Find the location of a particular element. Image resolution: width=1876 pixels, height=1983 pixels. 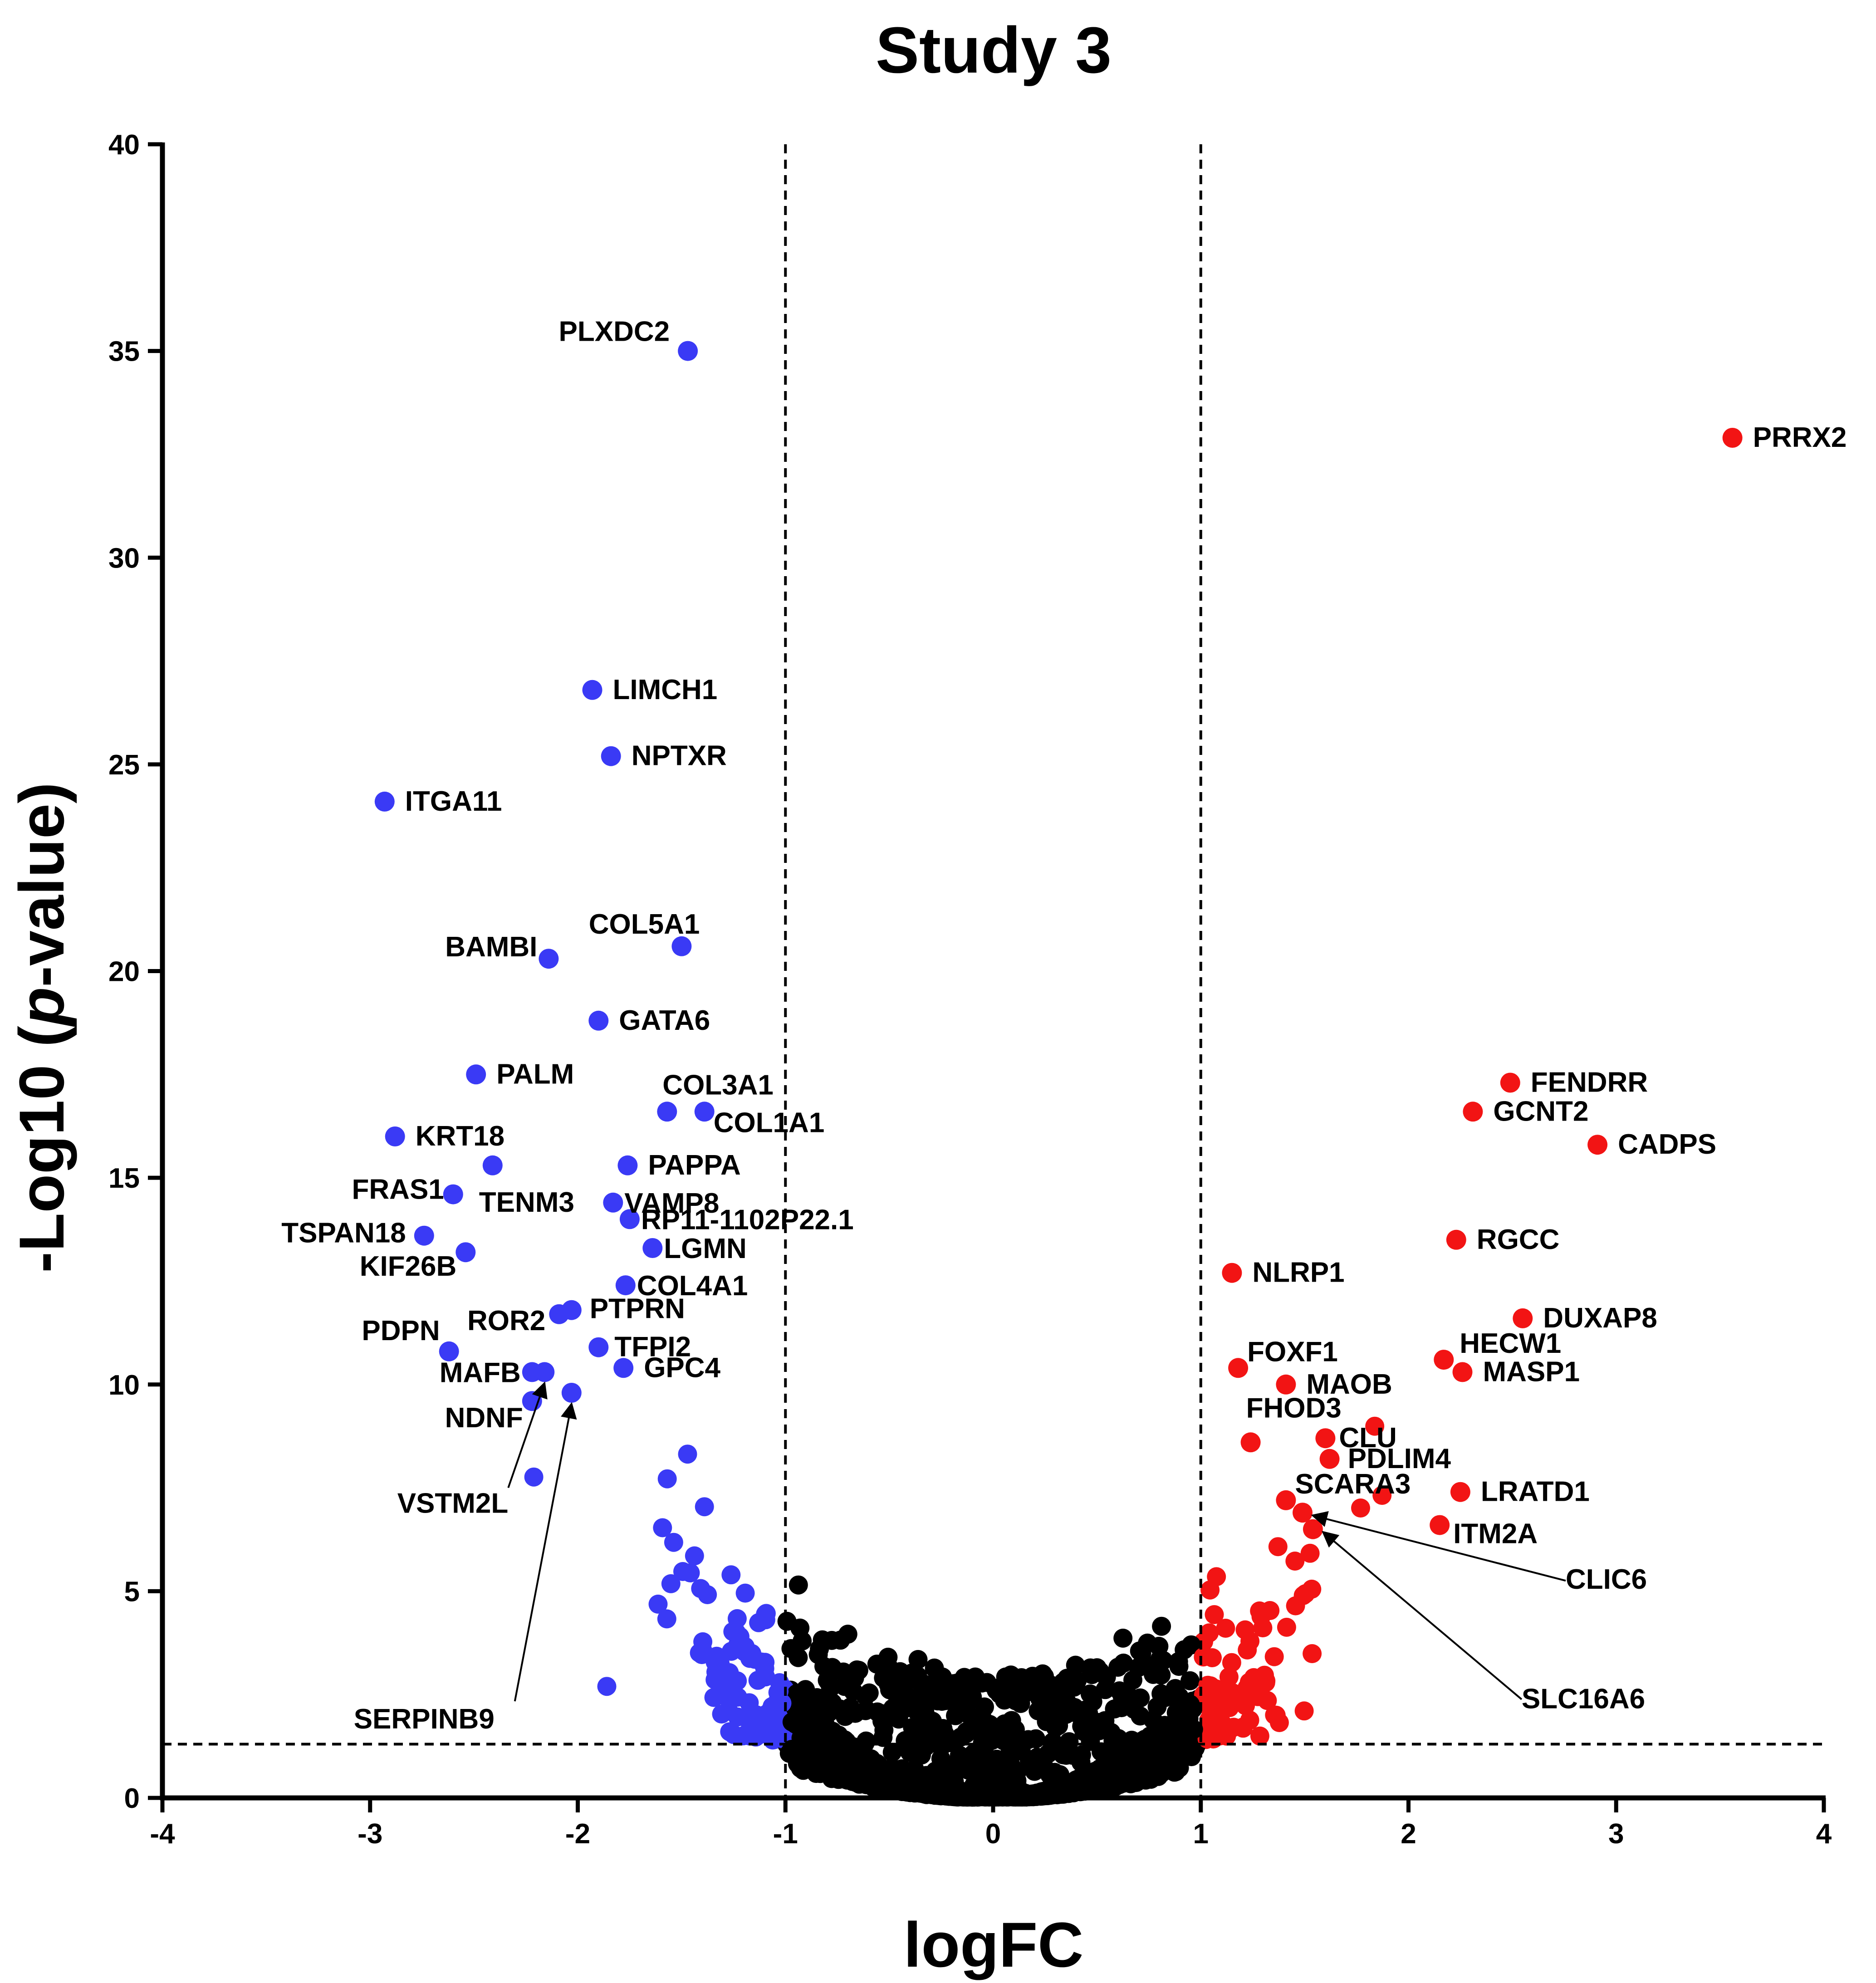

labeled-point-scara3 is located at coordinates (1286, 1500).